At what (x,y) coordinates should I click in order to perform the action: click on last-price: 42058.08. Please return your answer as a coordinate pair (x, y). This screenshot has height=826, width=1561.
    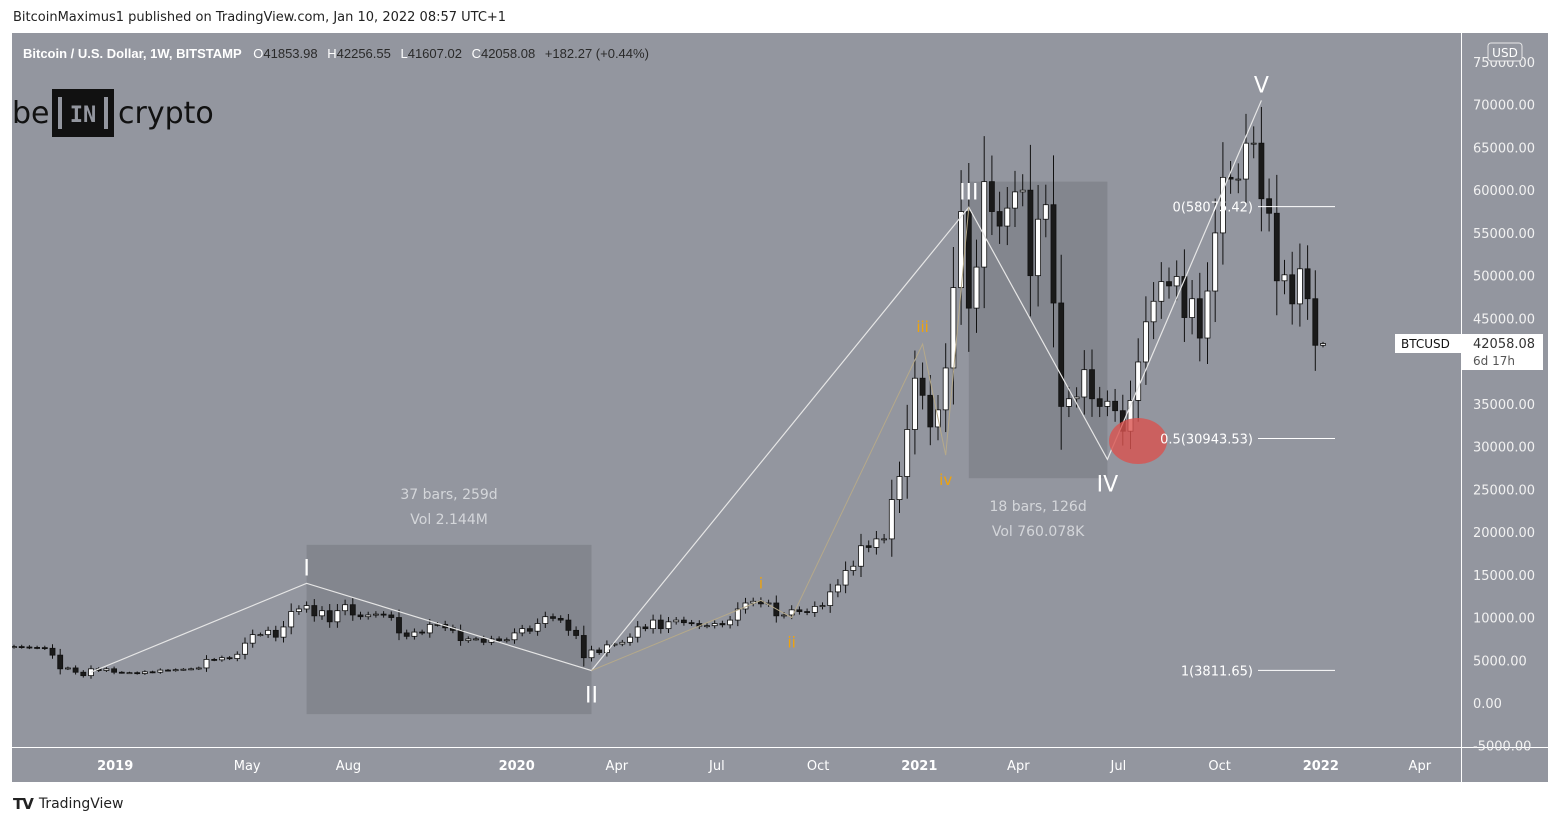
    Looking at the image, I should click on (1504, 344).